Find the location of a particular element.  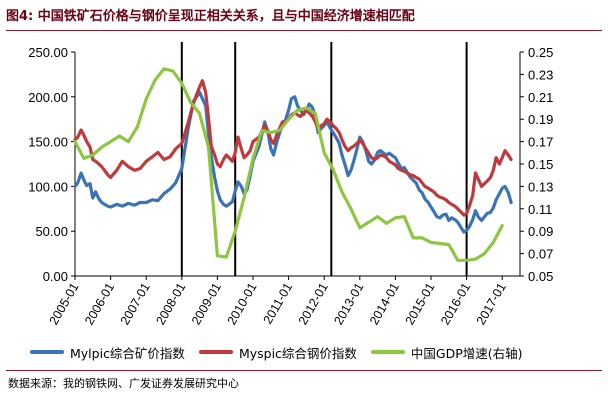

legend-item-mylpic: Mylpic综合矿价指数 is located at coordinates (107, 352).